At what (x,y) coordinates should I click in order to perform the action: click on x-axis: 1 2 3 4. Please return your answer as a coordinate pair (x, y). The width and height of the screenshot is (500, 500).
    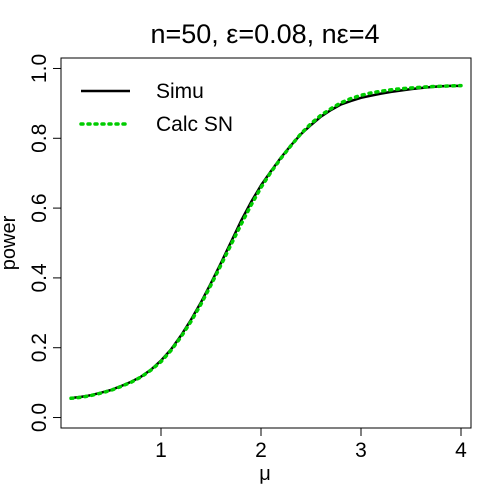
    Looking at the image, I should click on (311, 445).